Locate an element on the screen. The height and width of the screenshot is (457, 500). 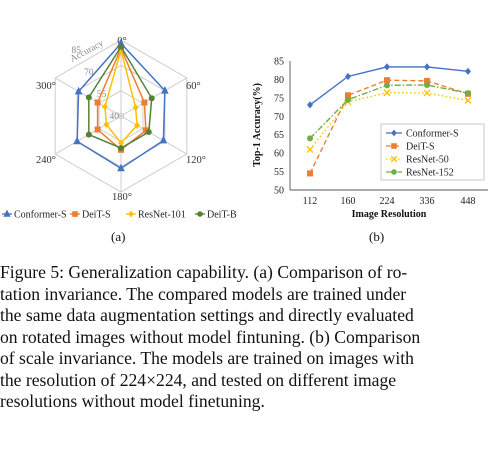
radar-angle-label: 240° is located at coordinates (46, 160).